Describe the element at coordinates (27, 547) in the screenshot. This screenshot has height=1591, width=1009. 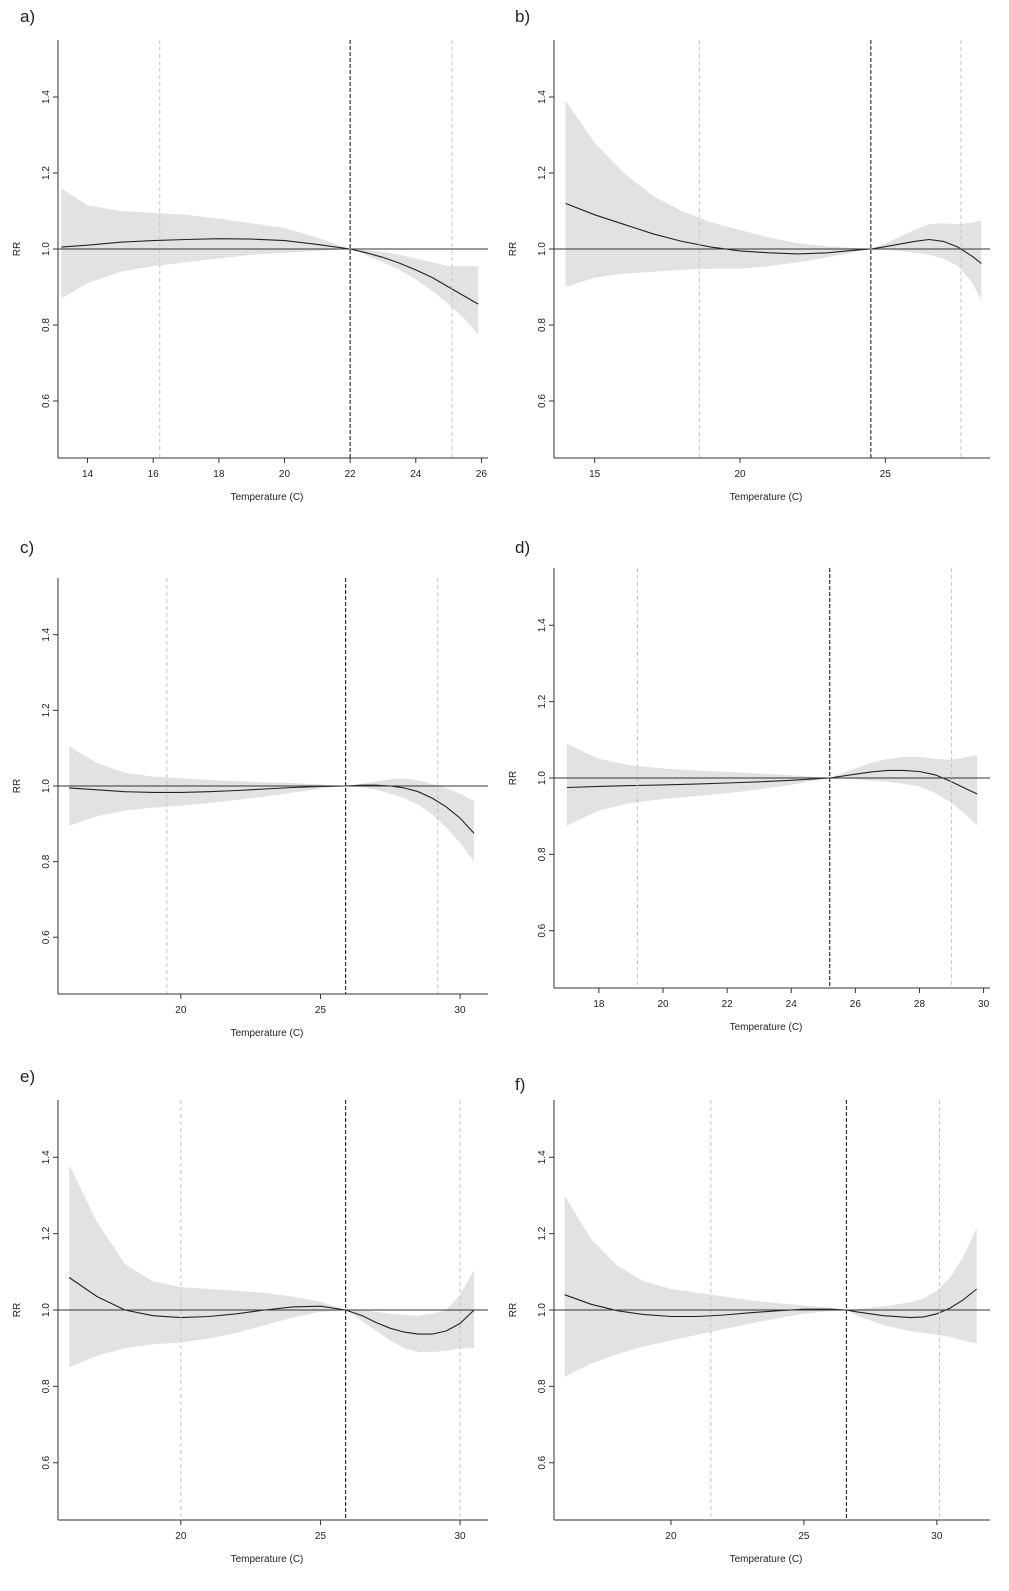
I see `panel-label: c)` at that location.